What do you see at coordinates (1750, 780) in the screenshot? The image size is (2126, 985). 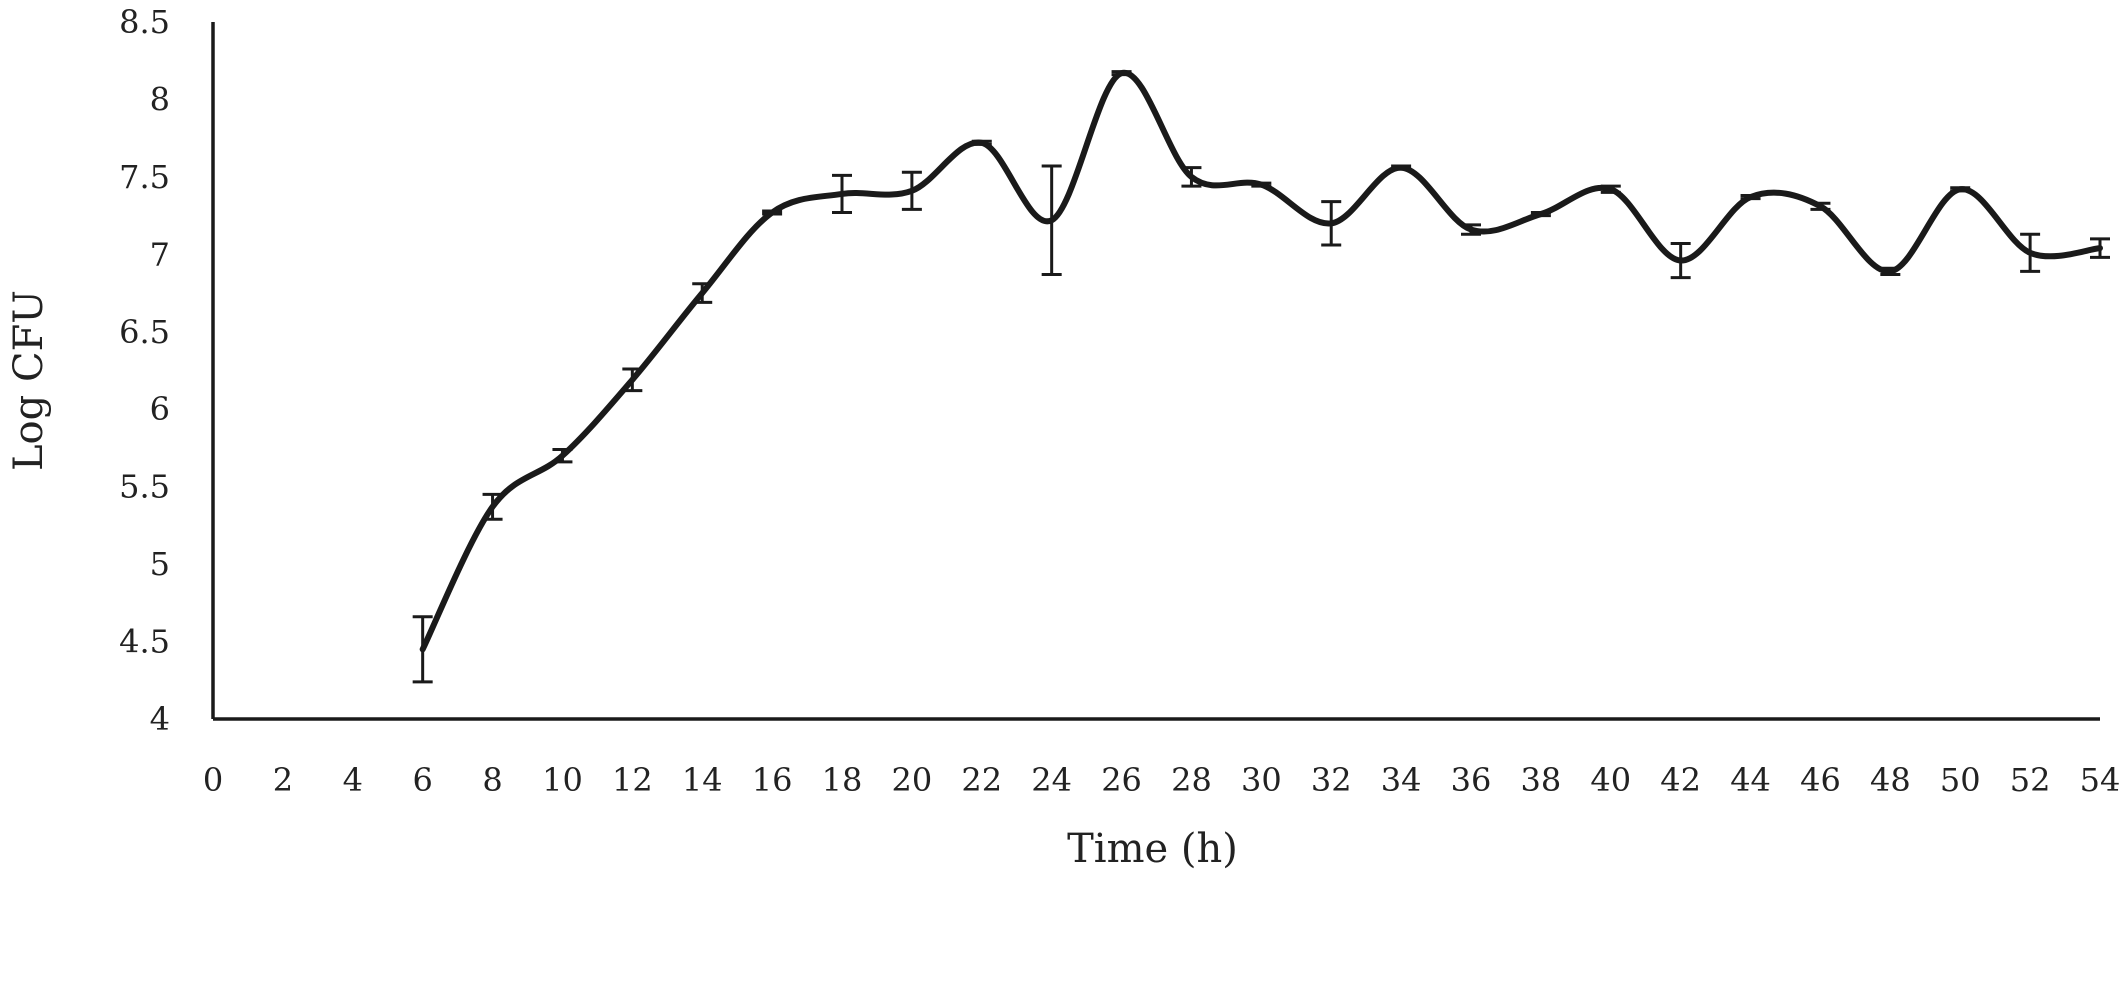 I see `x-tick-label: 44` at bounding box center [1750, 780].